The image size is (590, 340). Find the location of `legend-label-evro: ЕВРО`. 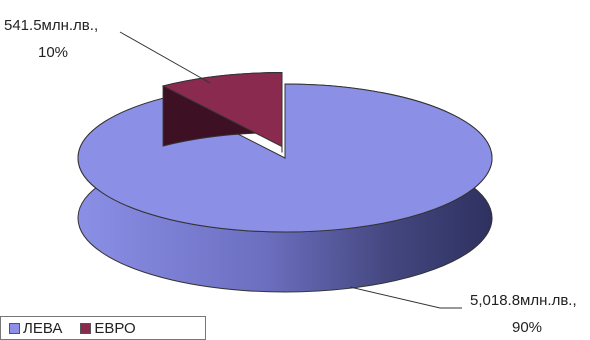

legend-label-evro: ЕВРО is located at coordinates (115, 328).